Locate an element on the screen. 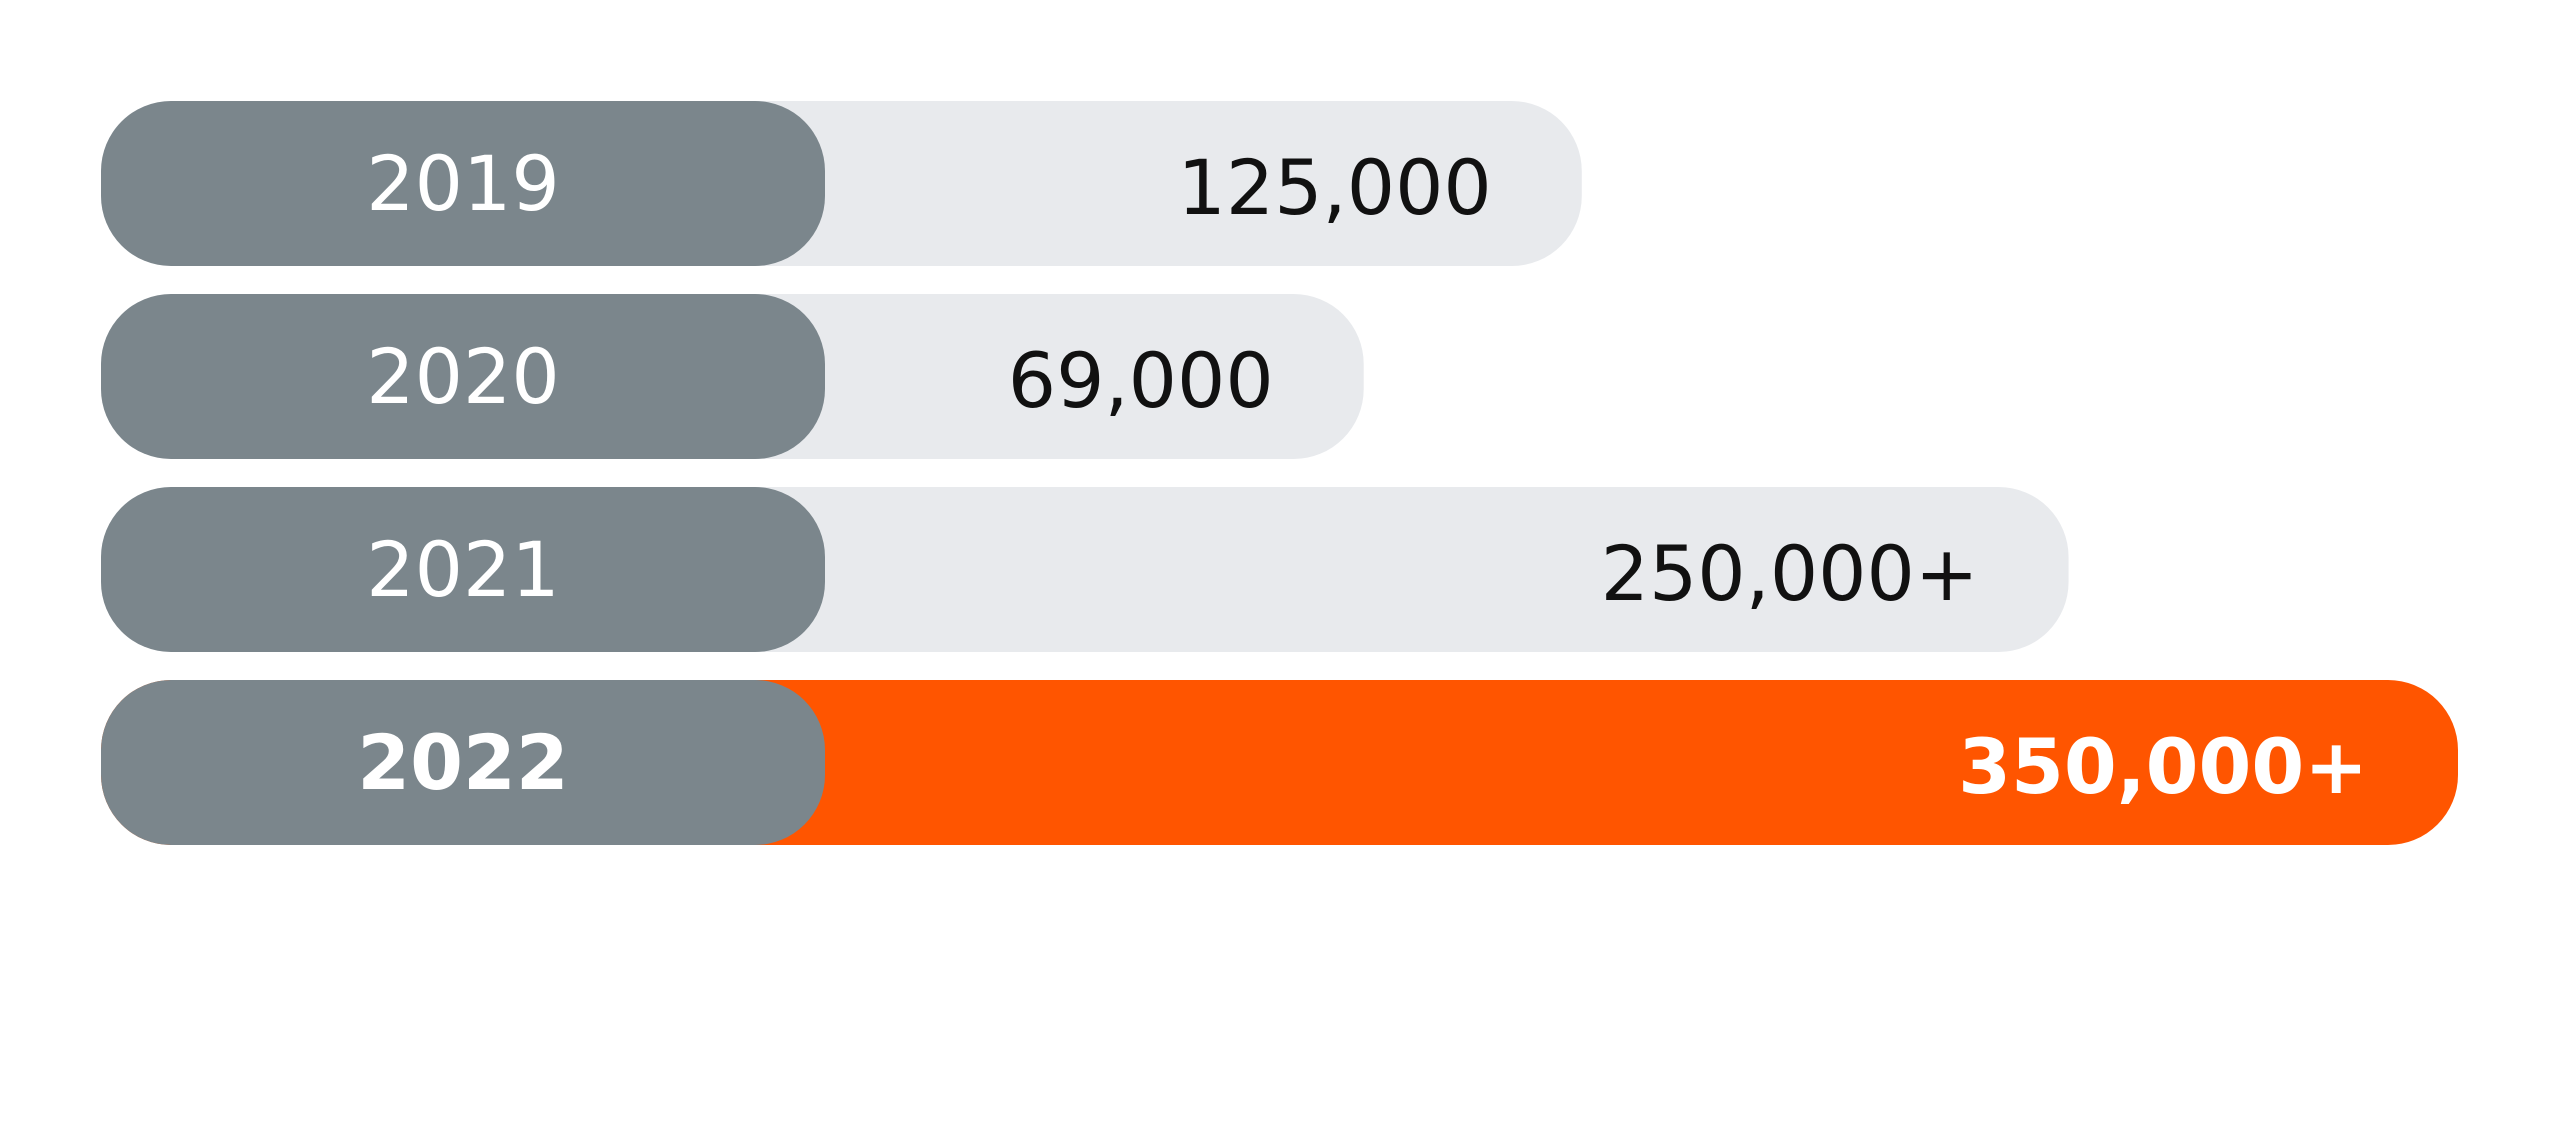 Image resolution: width=2560 pixels, height=1138 pixels. value-label: 350,000+ is located at coordinates (2163, 766).